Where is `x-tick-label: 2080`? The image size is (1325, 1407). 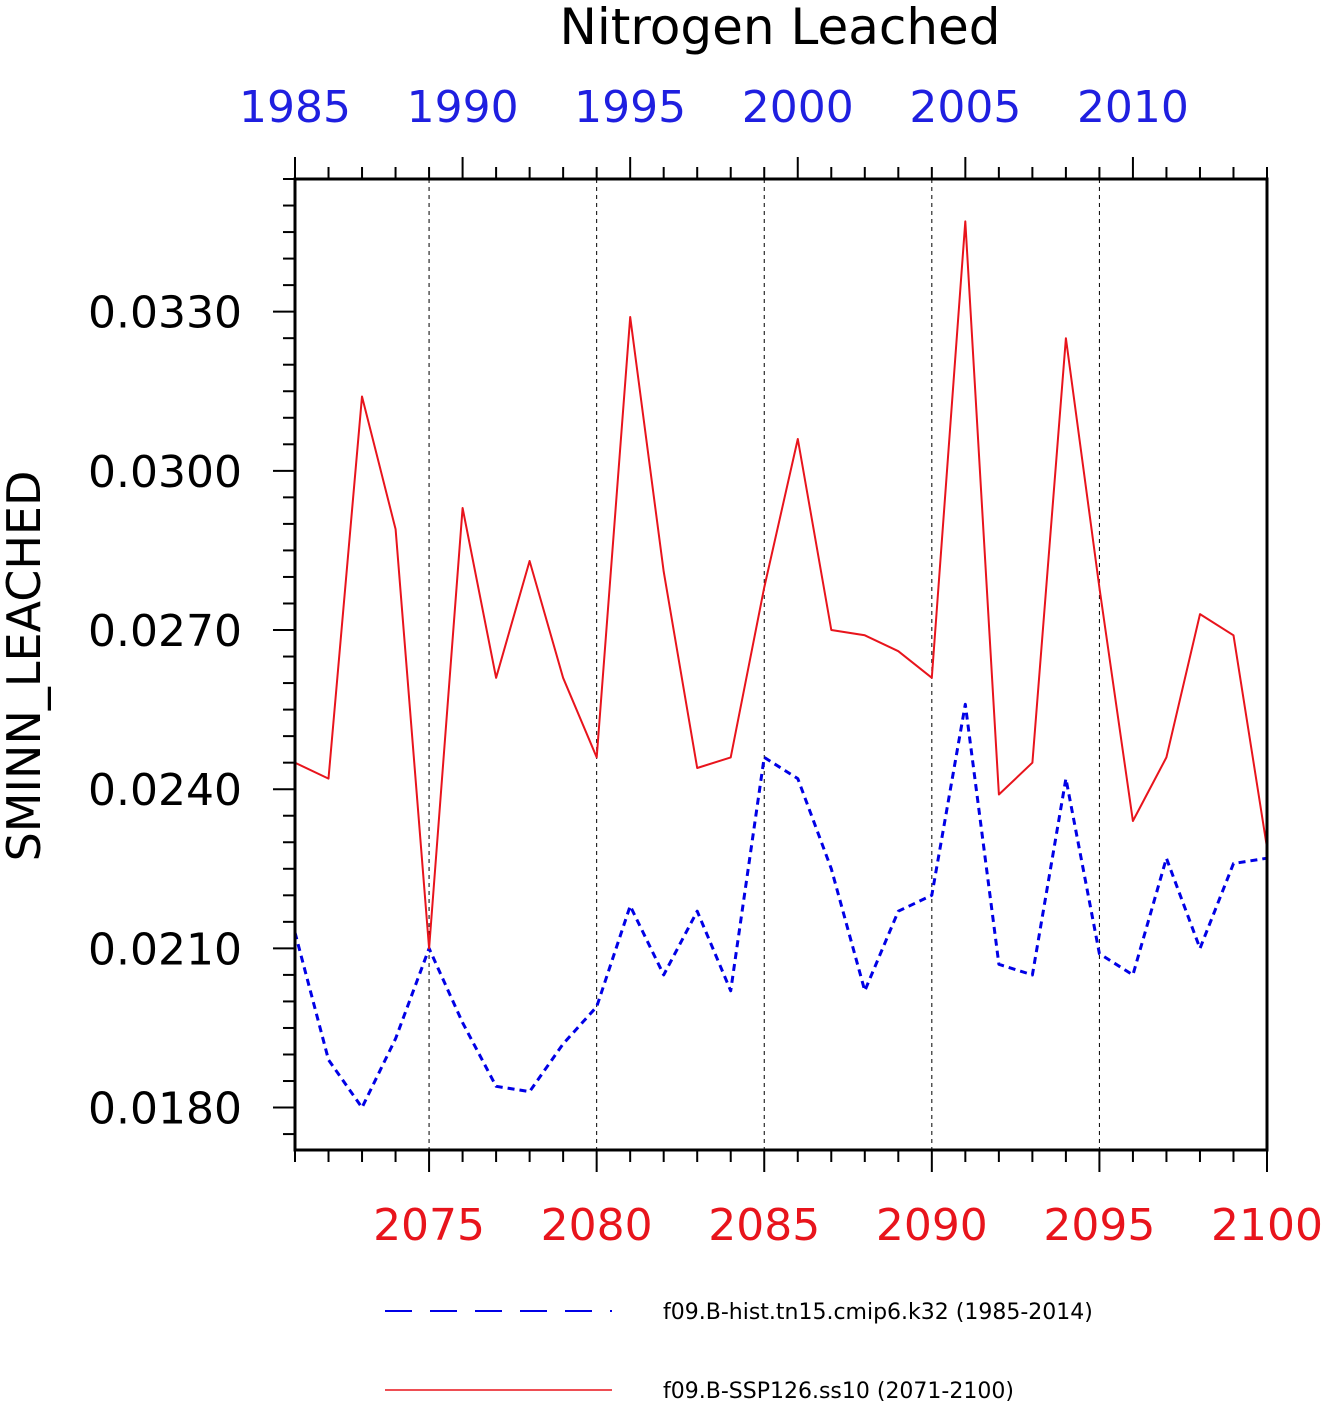 x-tick-label: 2080 is located at coordinates (597, 1225).